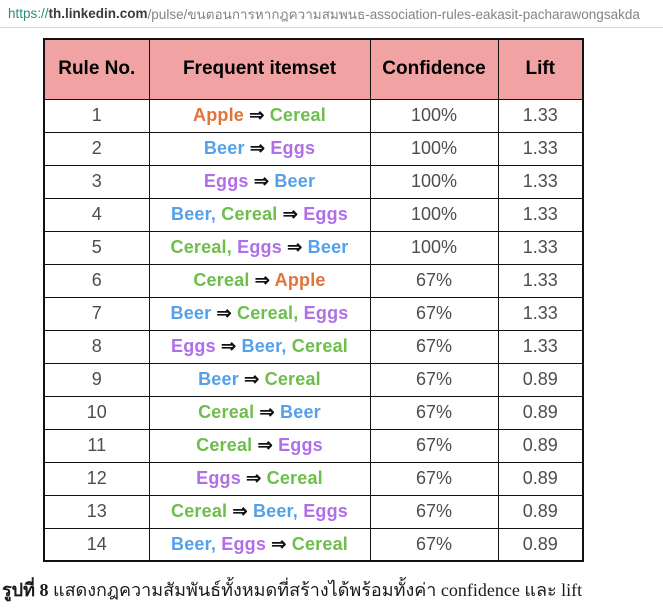 This screenshot has width=663, height=615. I want to click on rule-number-cell: 6, so click(96, 280).